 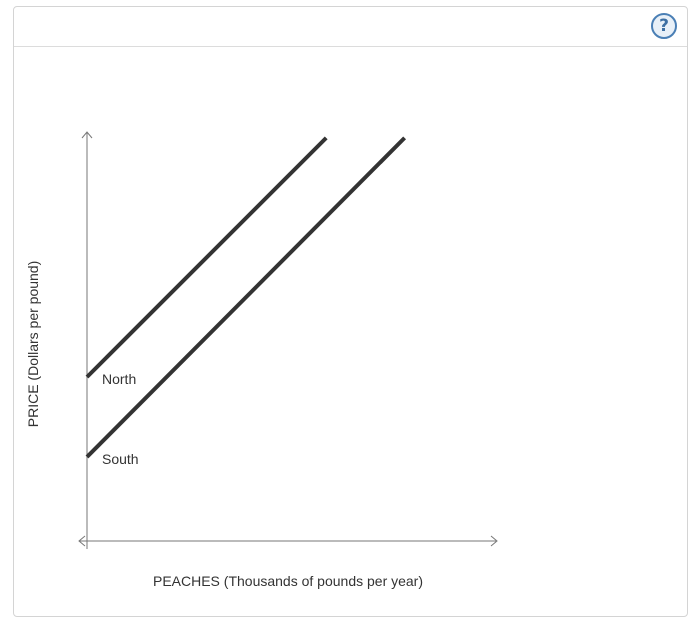 I want to click on series-line-north, so click(x=206, y=257).